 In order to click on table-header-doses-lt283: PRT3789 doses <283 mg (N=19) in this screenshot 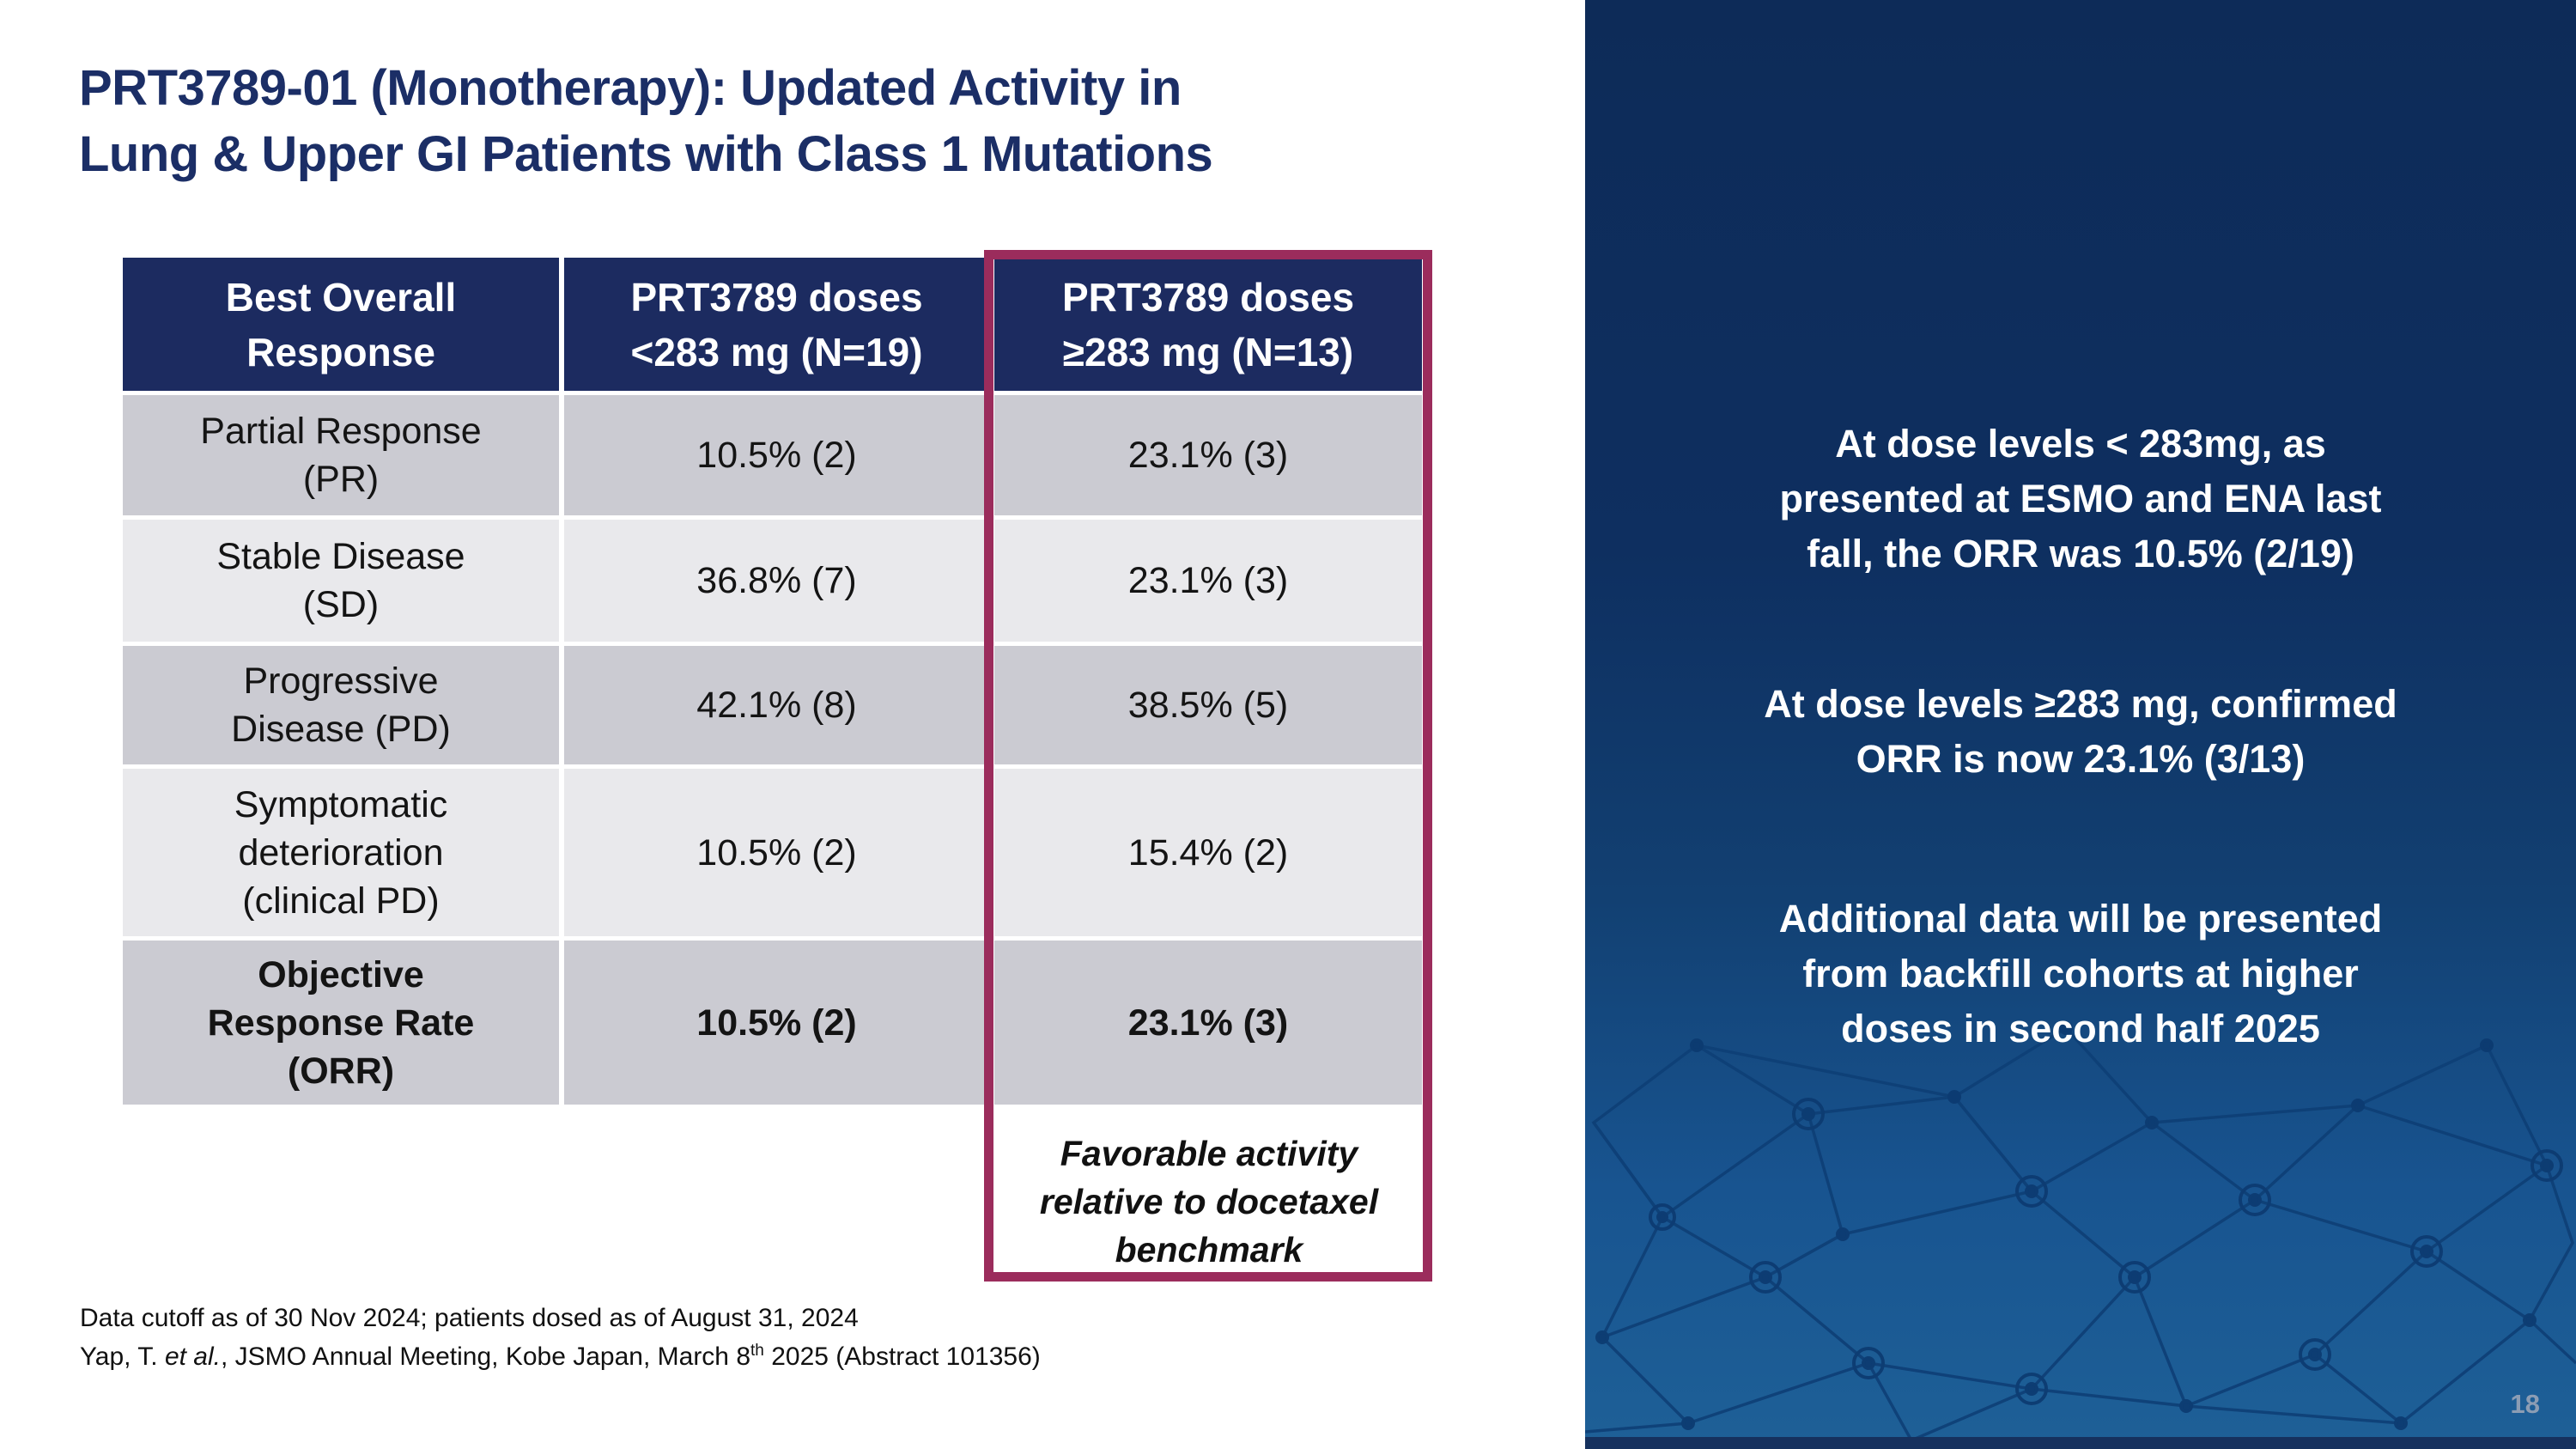, I will do `click(777, 324)`.